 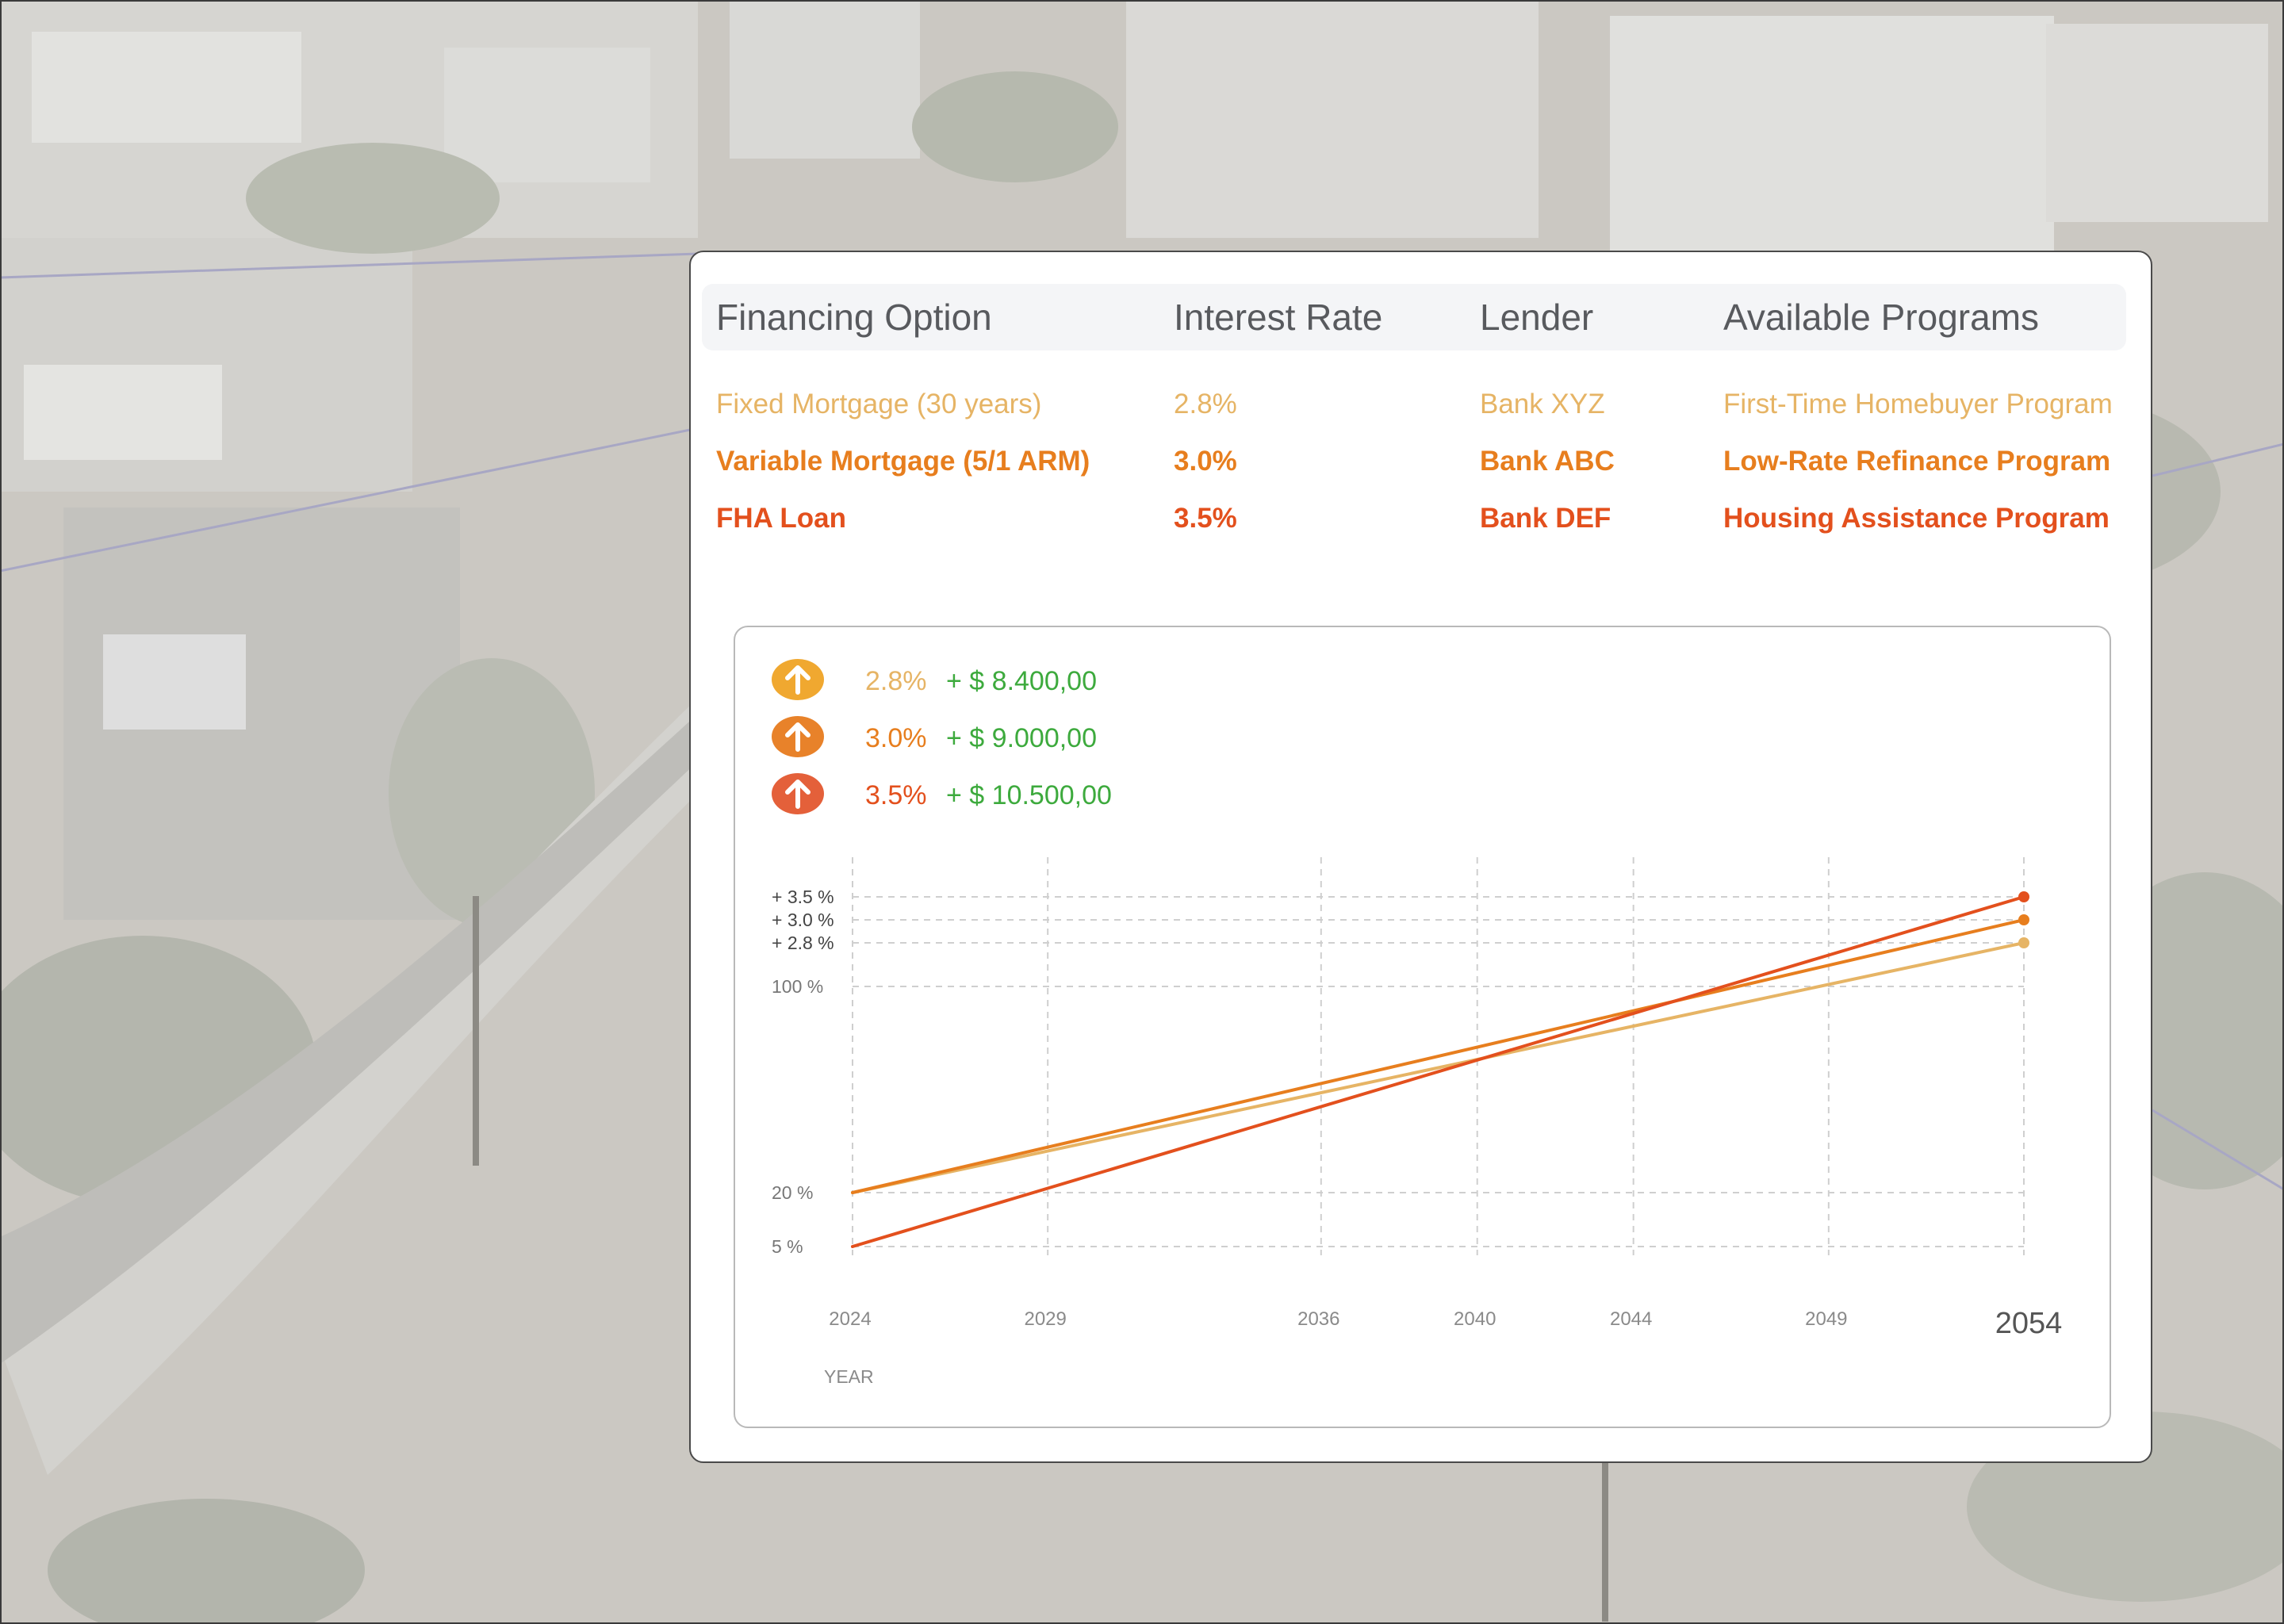 I want to click on legend-gain: + $ 9.000,00, so click(x=1022, y=738).